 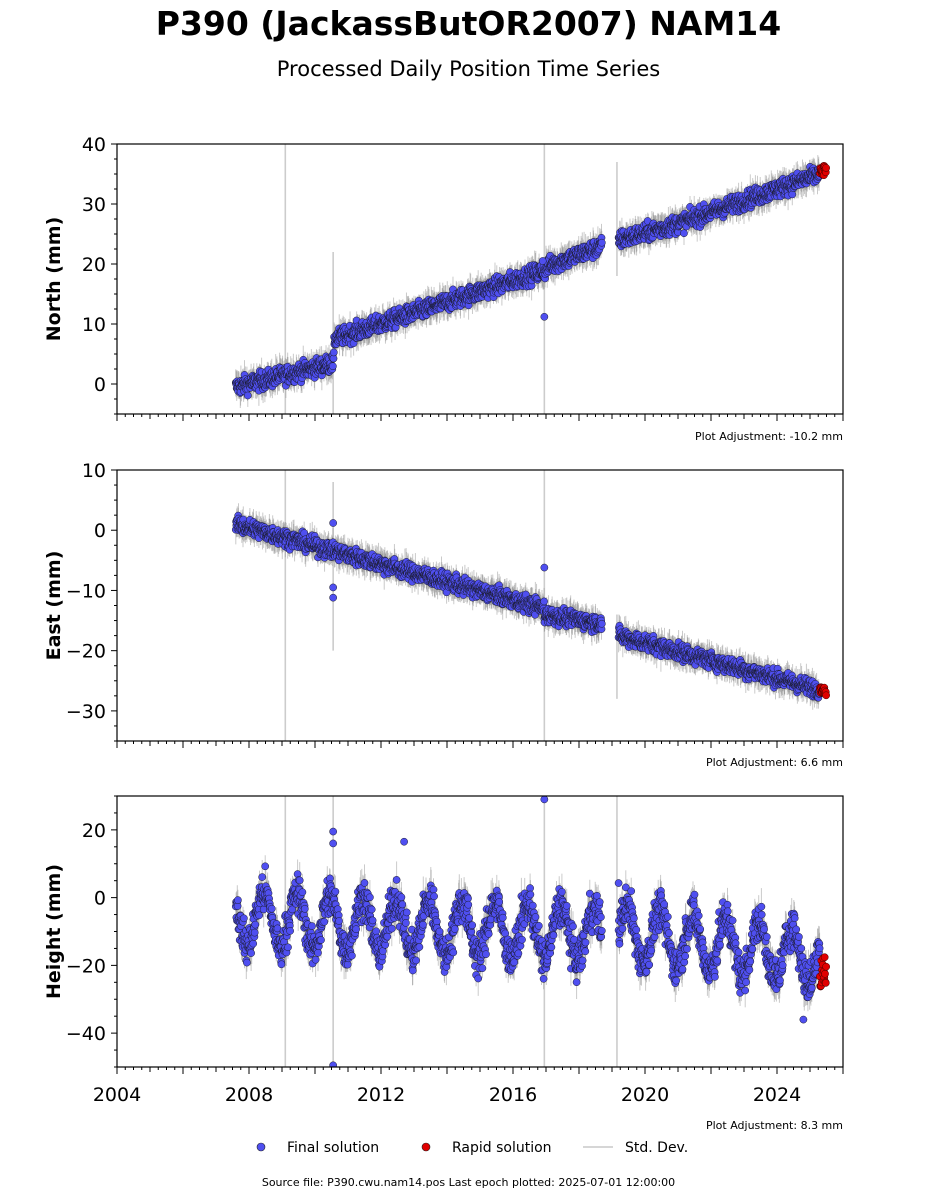 I want to click on final-solution-series, so click(x=527, y=281).